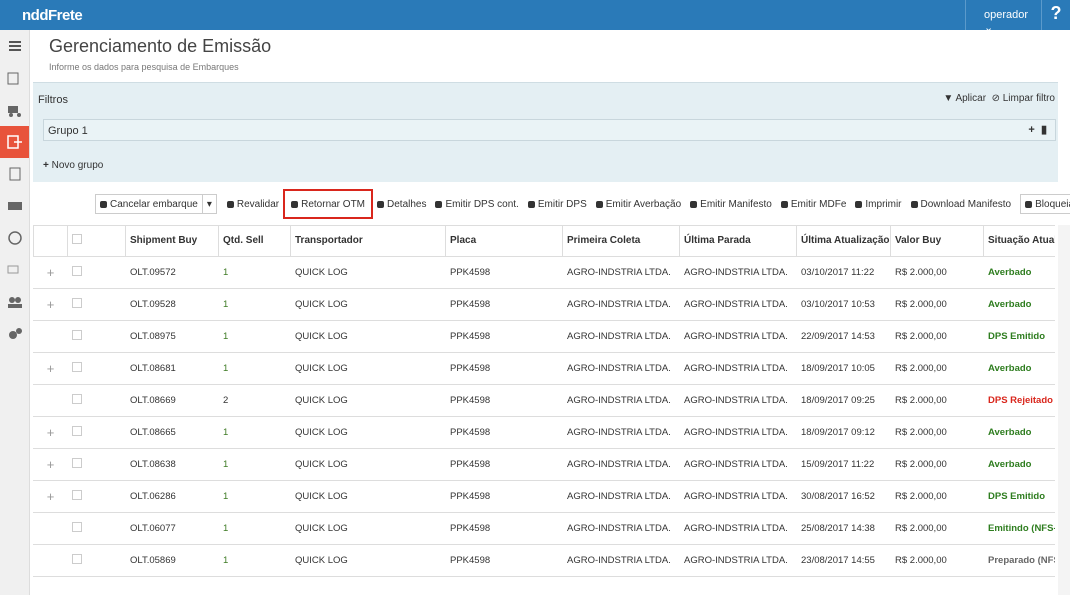  I want to click on toolbar-button-label: Retornar OTM, so click(333, 204).